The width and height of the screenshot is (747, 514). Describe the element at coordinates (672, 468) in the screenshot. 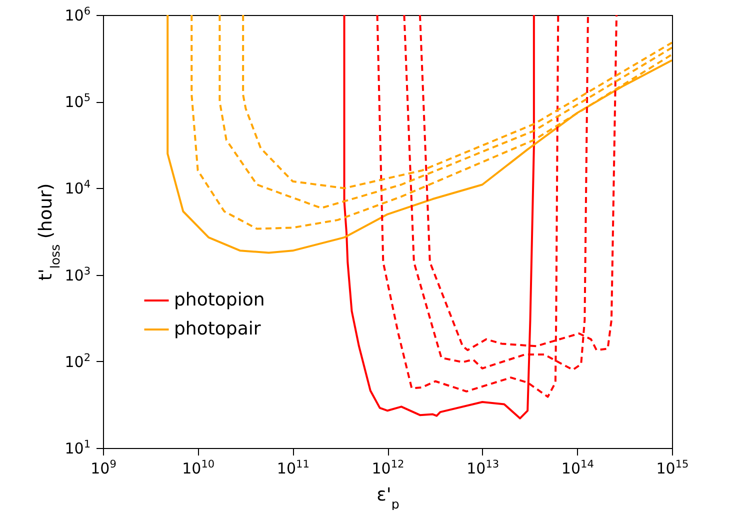

I see `x-tick-label: 10$^{15}$` at that location.